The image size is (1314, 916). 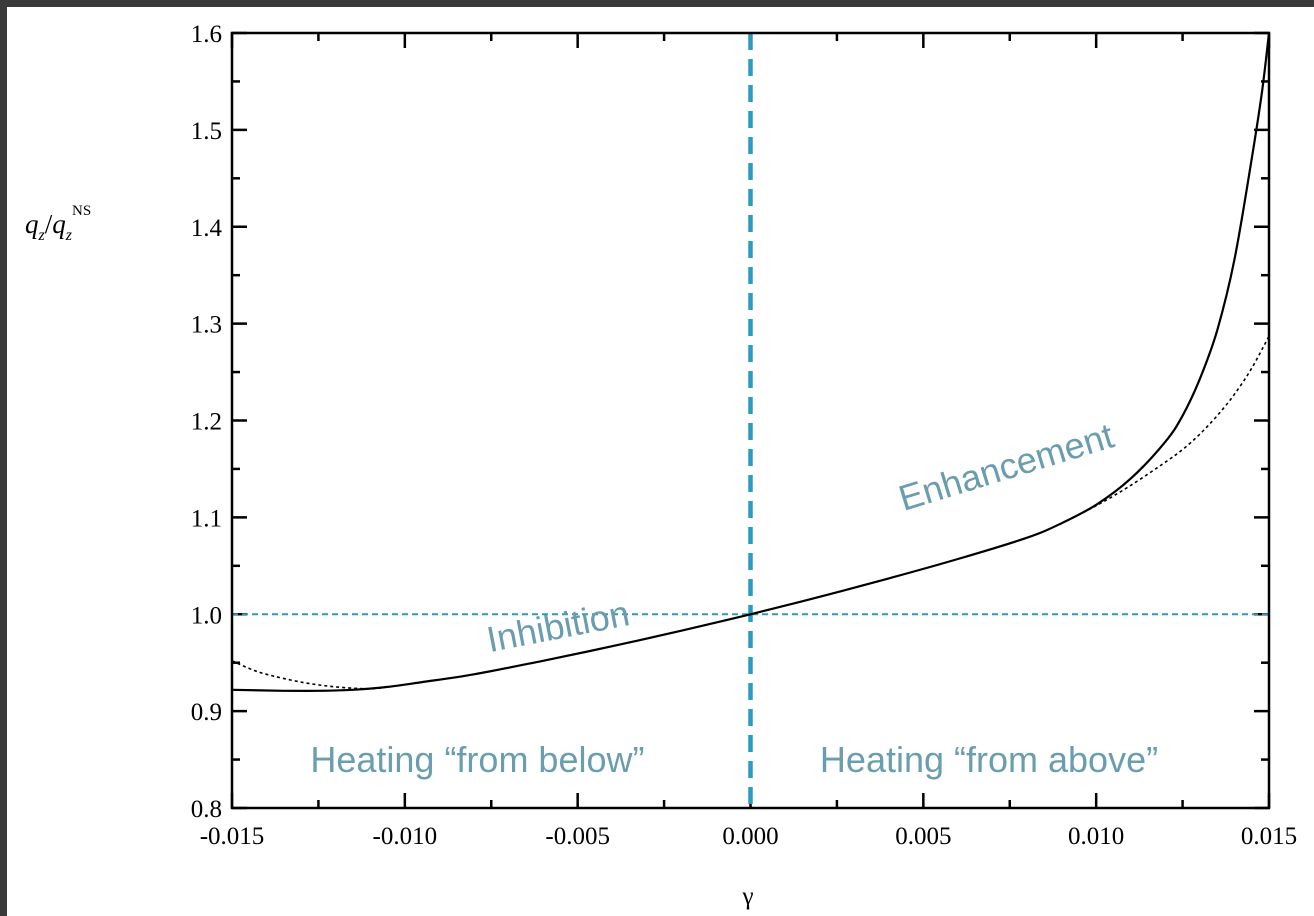 I want to click on y-tick-label: 1.1, so click(x=206, y=518).